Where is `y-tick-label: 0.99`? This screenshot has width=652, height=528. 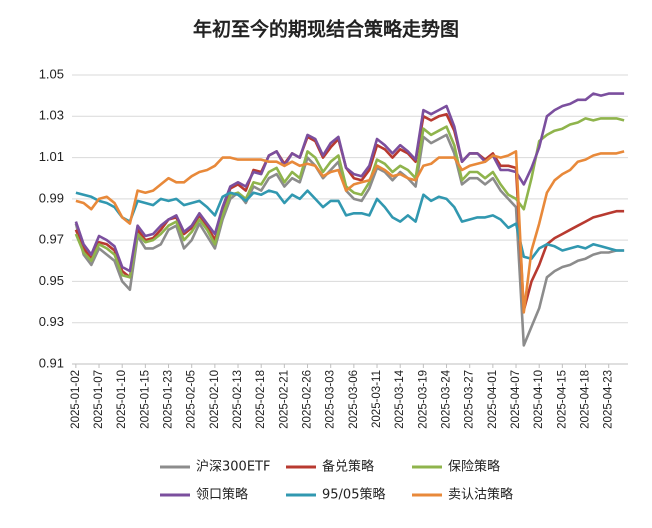 y-tick-label: 0.99 is located at coordinates (51, 197).